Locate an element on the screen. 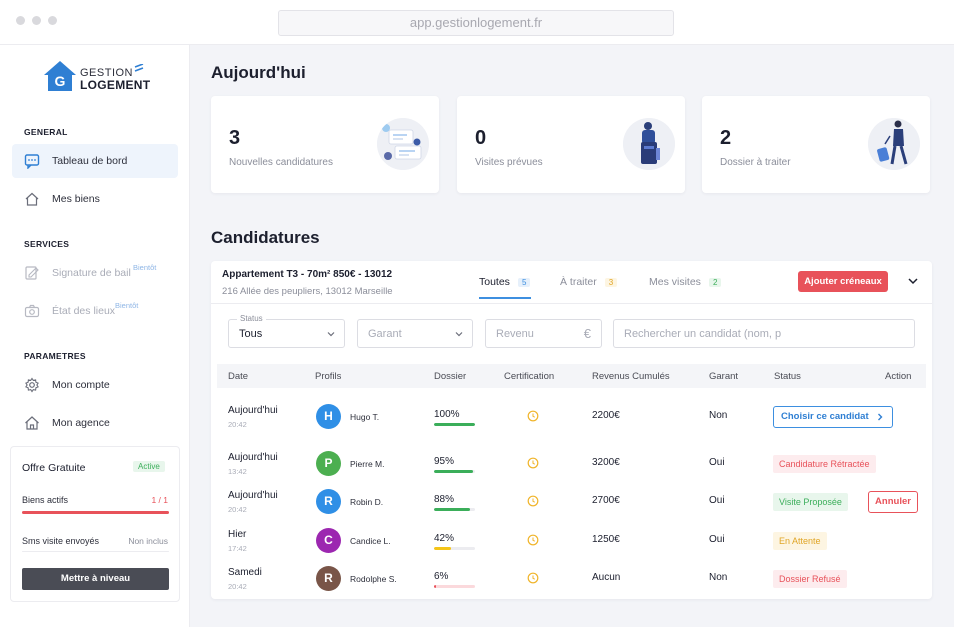 This screenshot has height=627, width=954. avatar: P is located at coordinates (328, 463).